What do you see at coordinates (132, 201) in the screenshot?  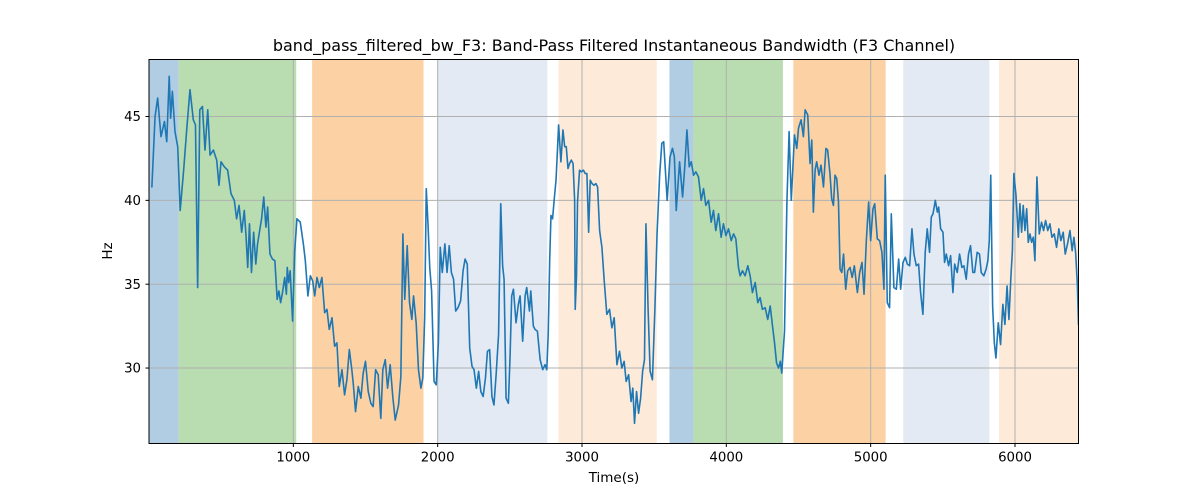 I see `y-tick-label-40: 40` at bounding box center [132, 201].